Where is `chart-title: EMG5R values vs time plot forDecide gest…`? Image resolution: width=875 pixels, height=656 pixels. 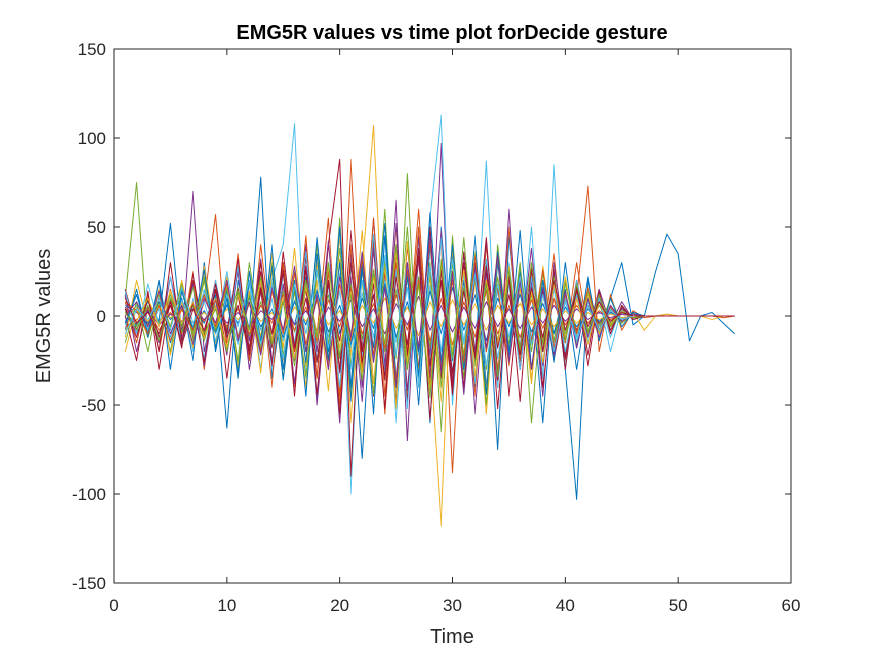
chart-title: EMG5R values vs time plot forDecide gest… is located at coordinates (451, 33).